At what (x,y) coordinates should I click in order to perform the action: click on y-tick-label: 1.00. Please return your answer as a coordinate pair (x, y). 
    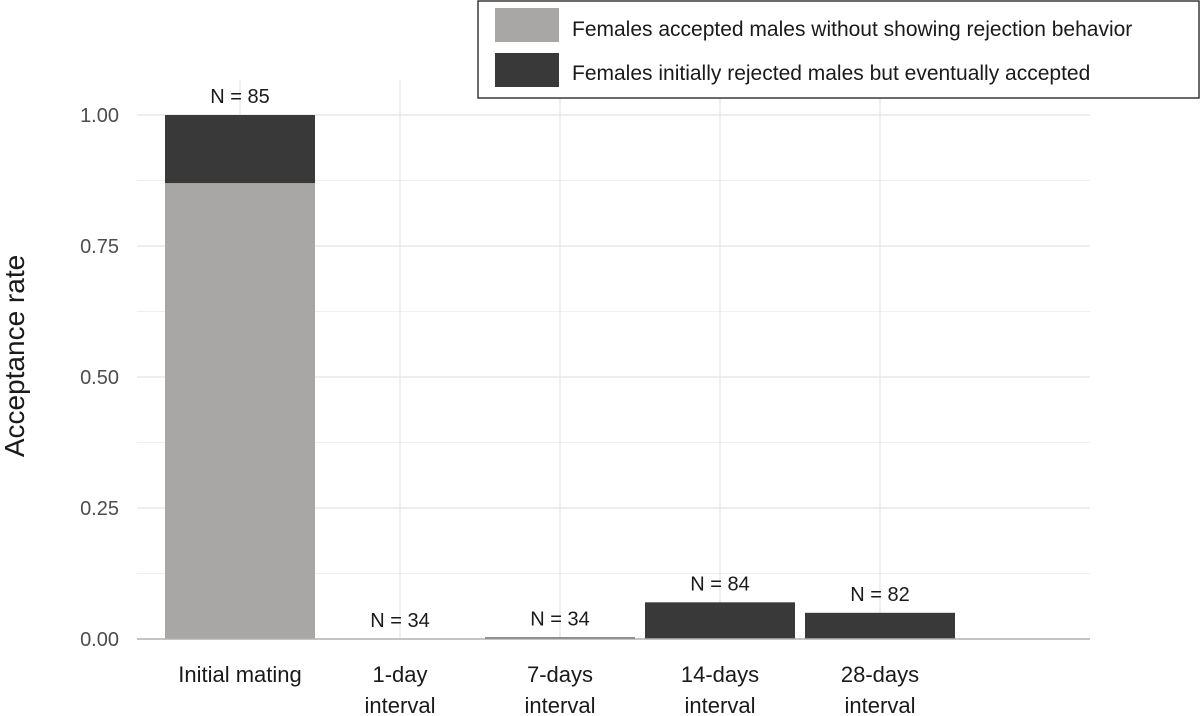
    Looking at the image, I should click on (99, 116).